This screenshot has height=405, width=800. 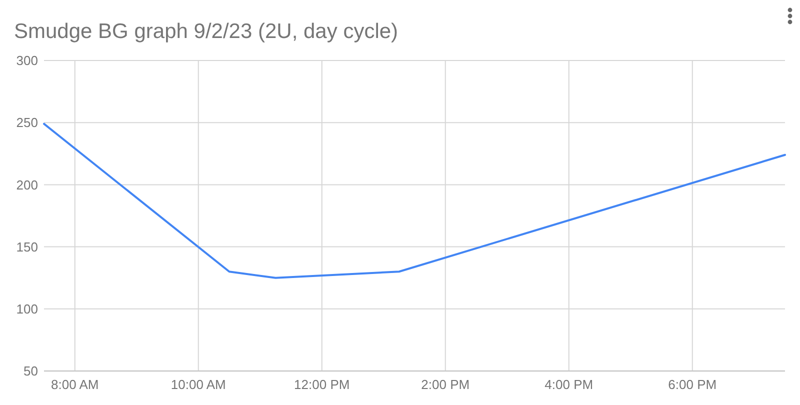 I want to click on chart-title: Smudge BG graph 9/2/23 (2U, day cycle), so click(x=206, y=31).